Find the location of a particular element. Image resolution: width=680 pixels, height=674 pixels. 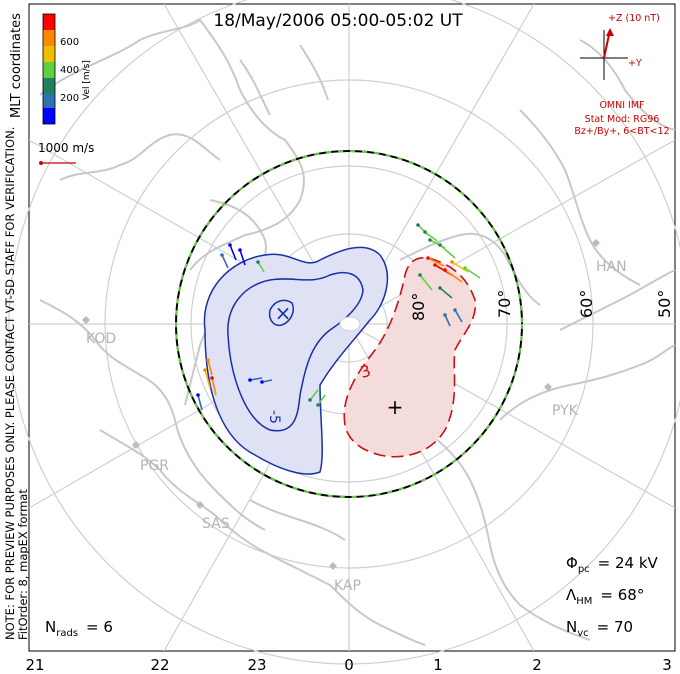

lat-label-70: 70° is located at coordinates (504, 304).